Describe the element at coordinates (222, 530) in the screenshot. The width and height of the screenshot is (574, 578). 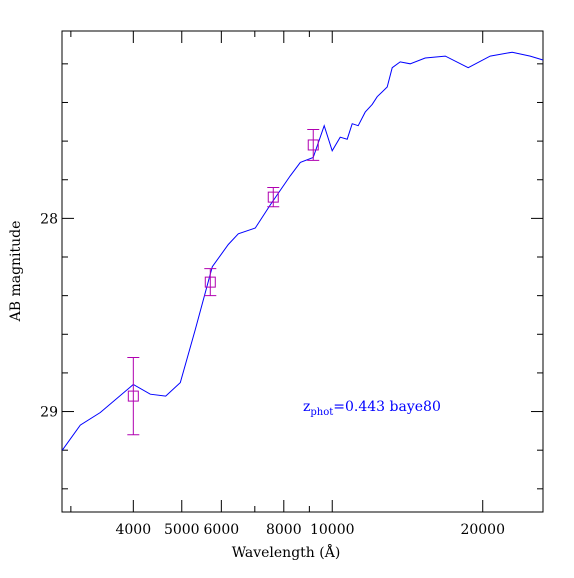
I see `x-tick-label: 6000` at that location.